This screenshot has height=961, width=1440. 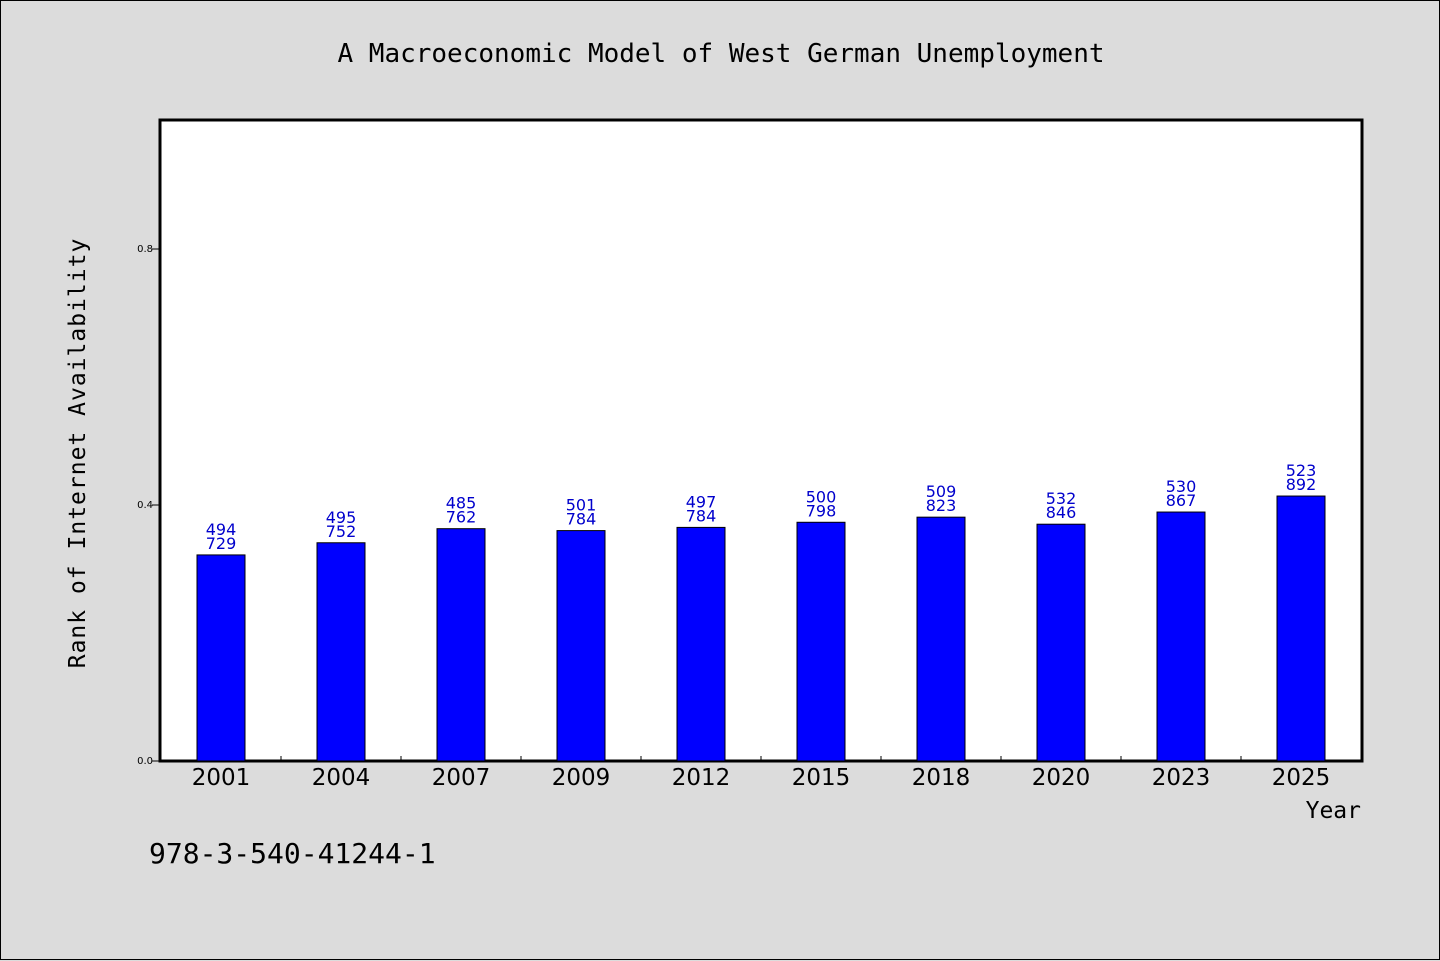 What do you see at coordinates (1301, 778) in the screenshot?
I see `x-tick-label-2025: 2025` at bounding box center [1301, 778].